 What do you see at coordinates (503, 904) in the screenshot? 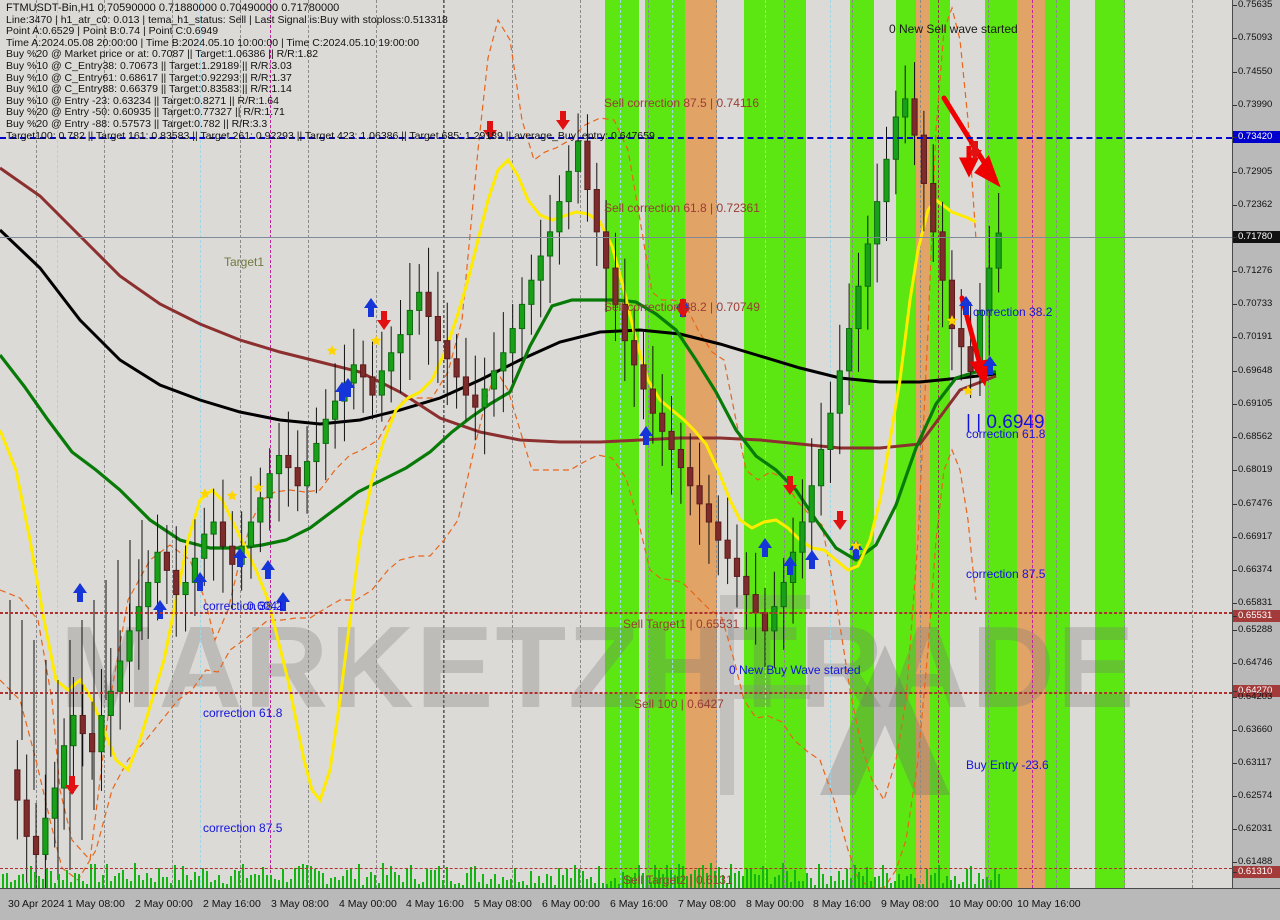
I see `time-tick-label: 5 May 08:00` at bounding box center [503, 904].